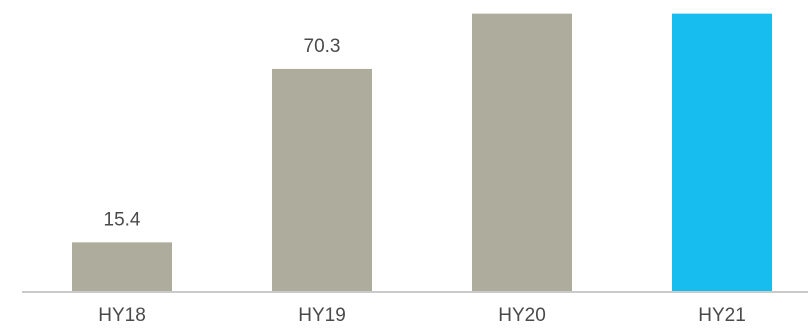 Image resolution: width=808 pixels, height=333 pixels. What do you see at coordinates (522, 315) in the screenshot?
I see `x-tick-label-hy20: HY20` at bounding box center [522, 315].